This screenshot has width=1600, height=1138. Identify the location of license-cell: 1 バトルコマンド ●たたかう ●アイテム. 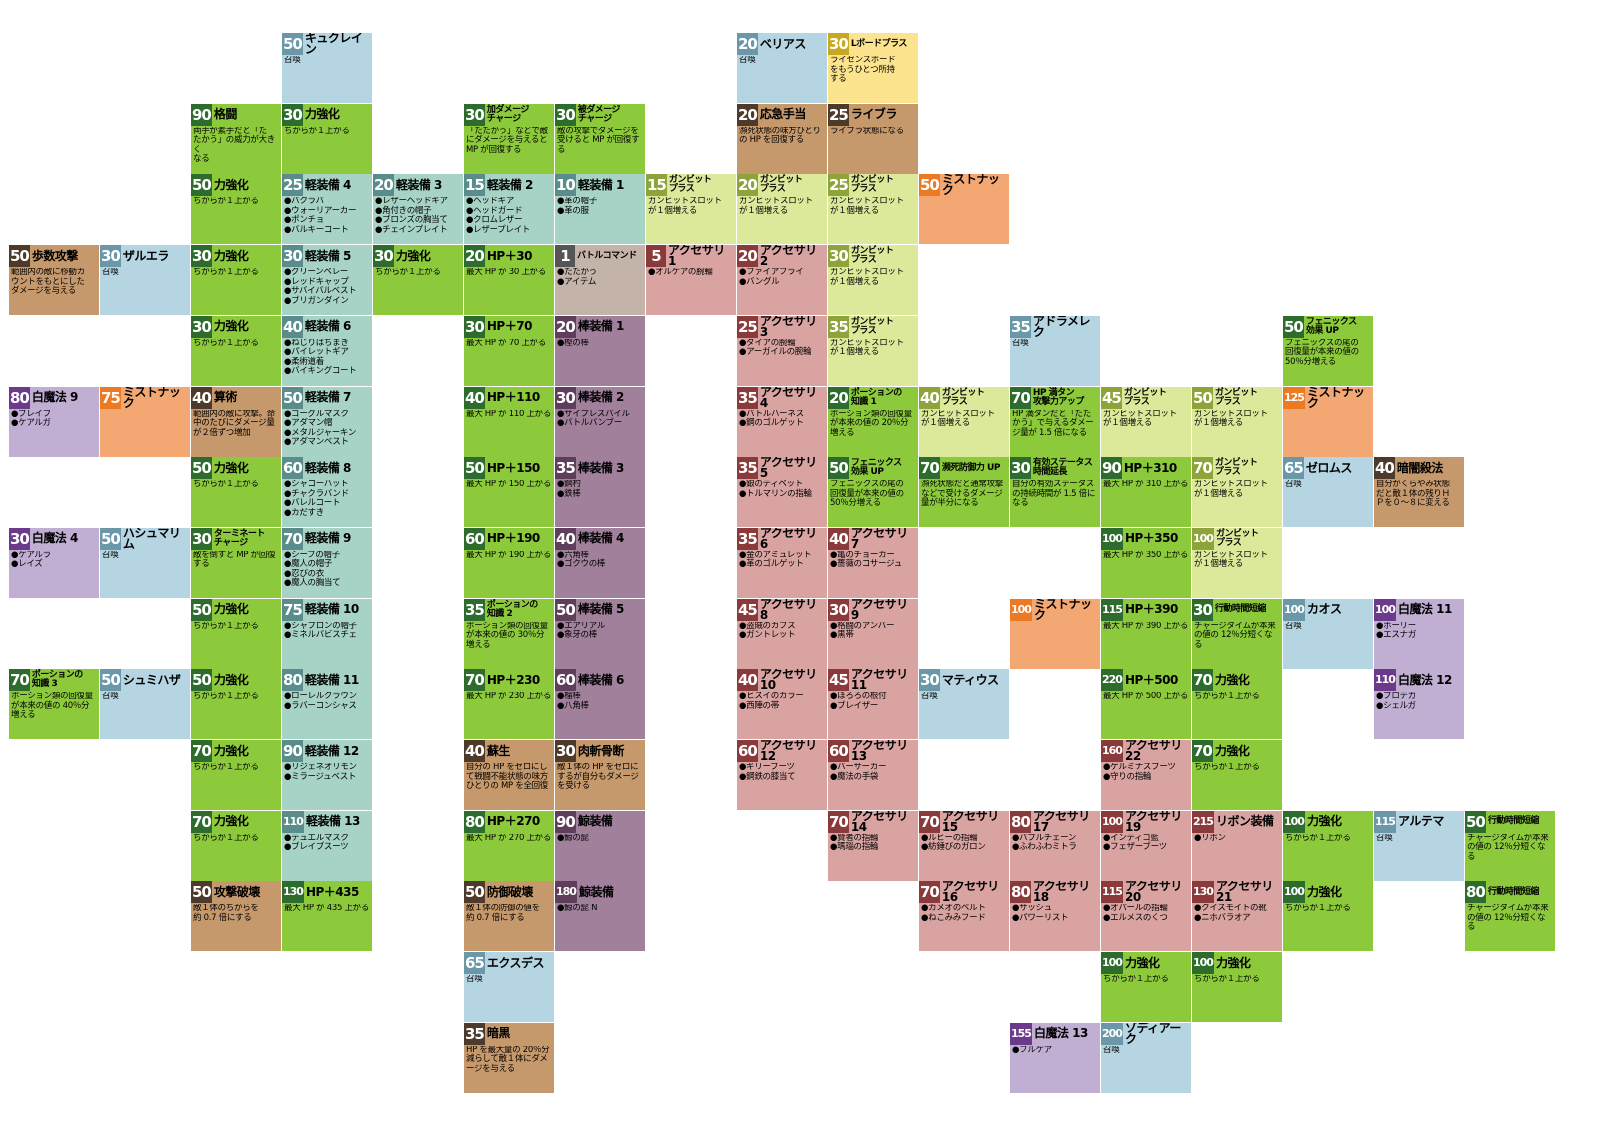
(600, 280).